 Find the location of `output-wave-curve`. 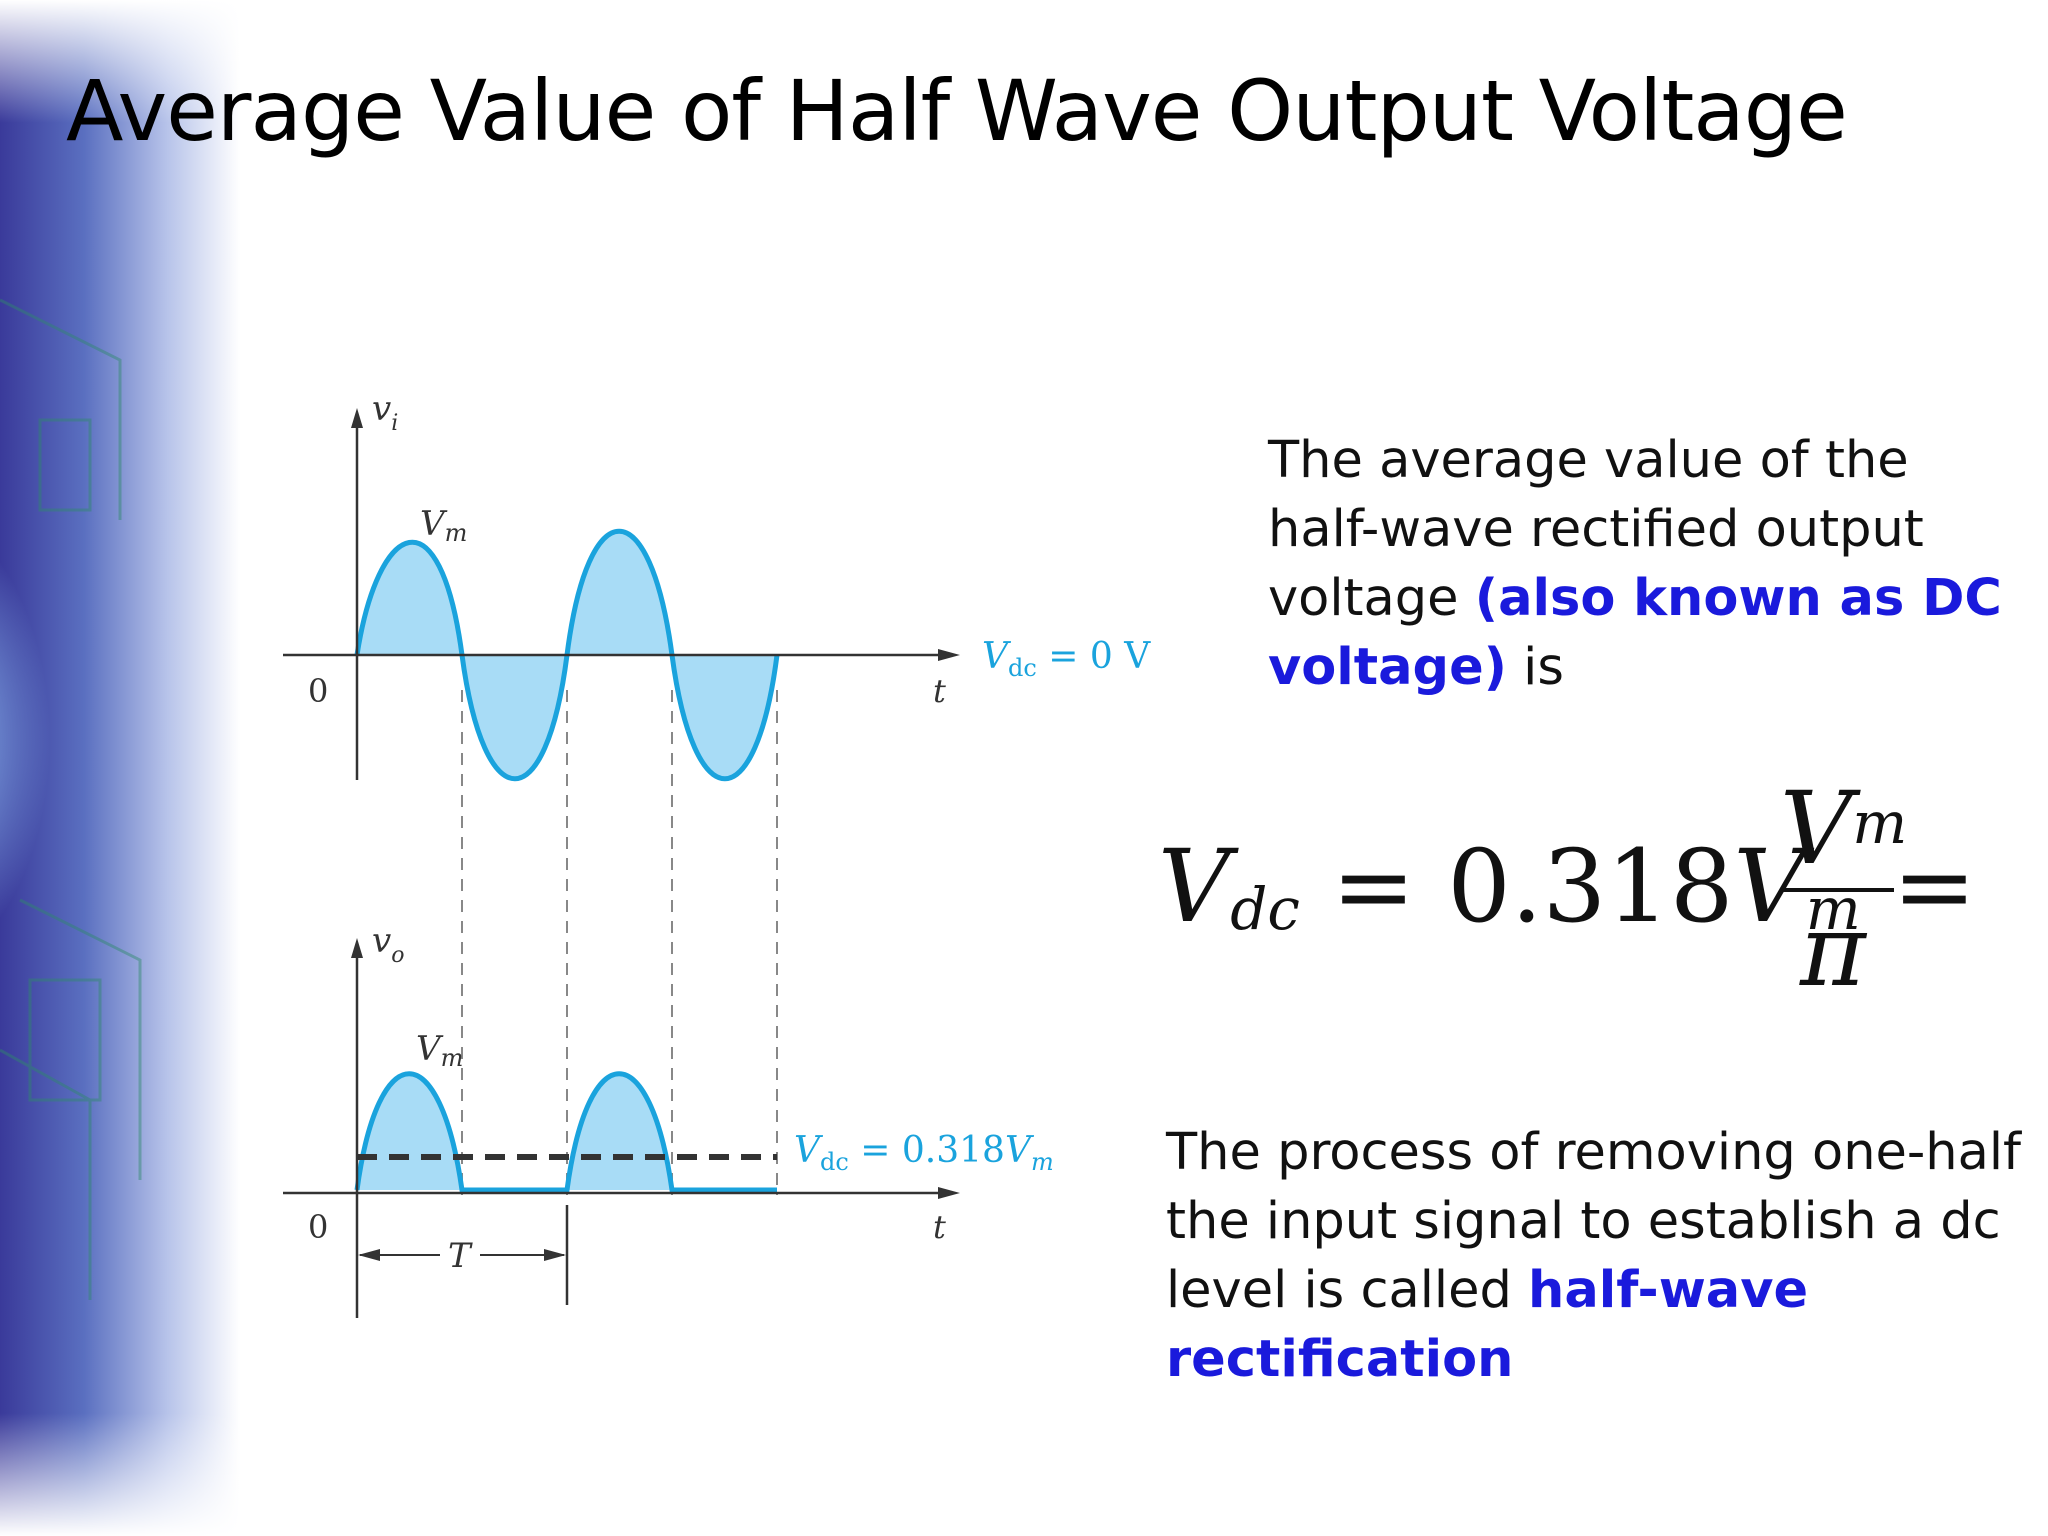

output-wave-curve is located at coordinates (565, 1132).